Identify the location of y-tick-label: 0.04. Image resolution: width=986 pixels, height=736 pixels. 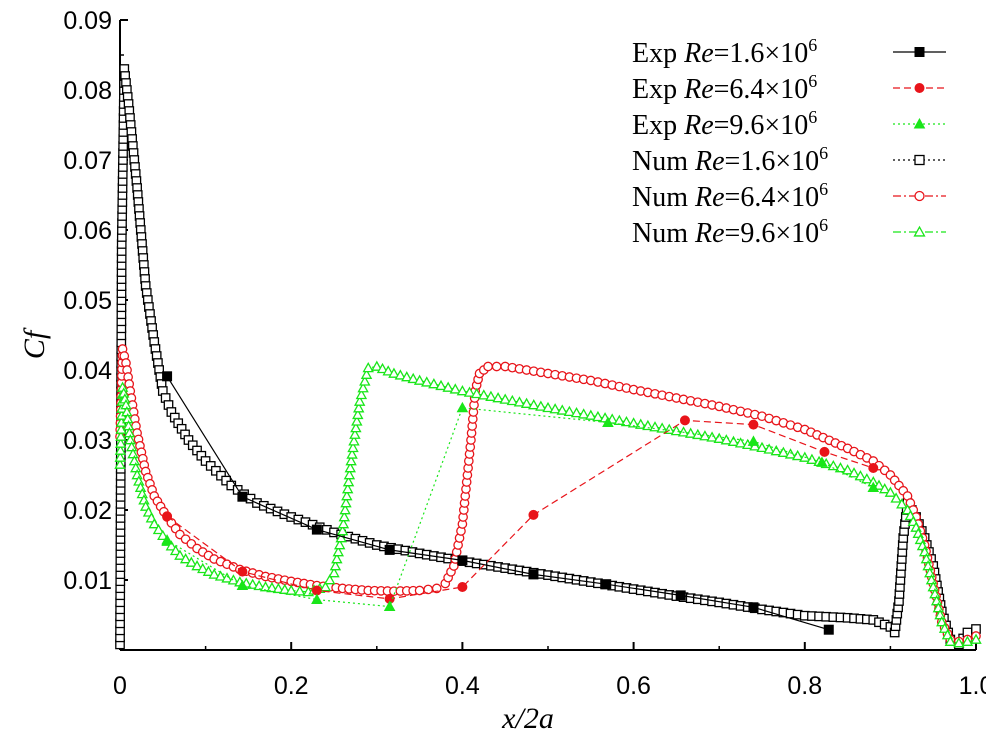
(87, 371).